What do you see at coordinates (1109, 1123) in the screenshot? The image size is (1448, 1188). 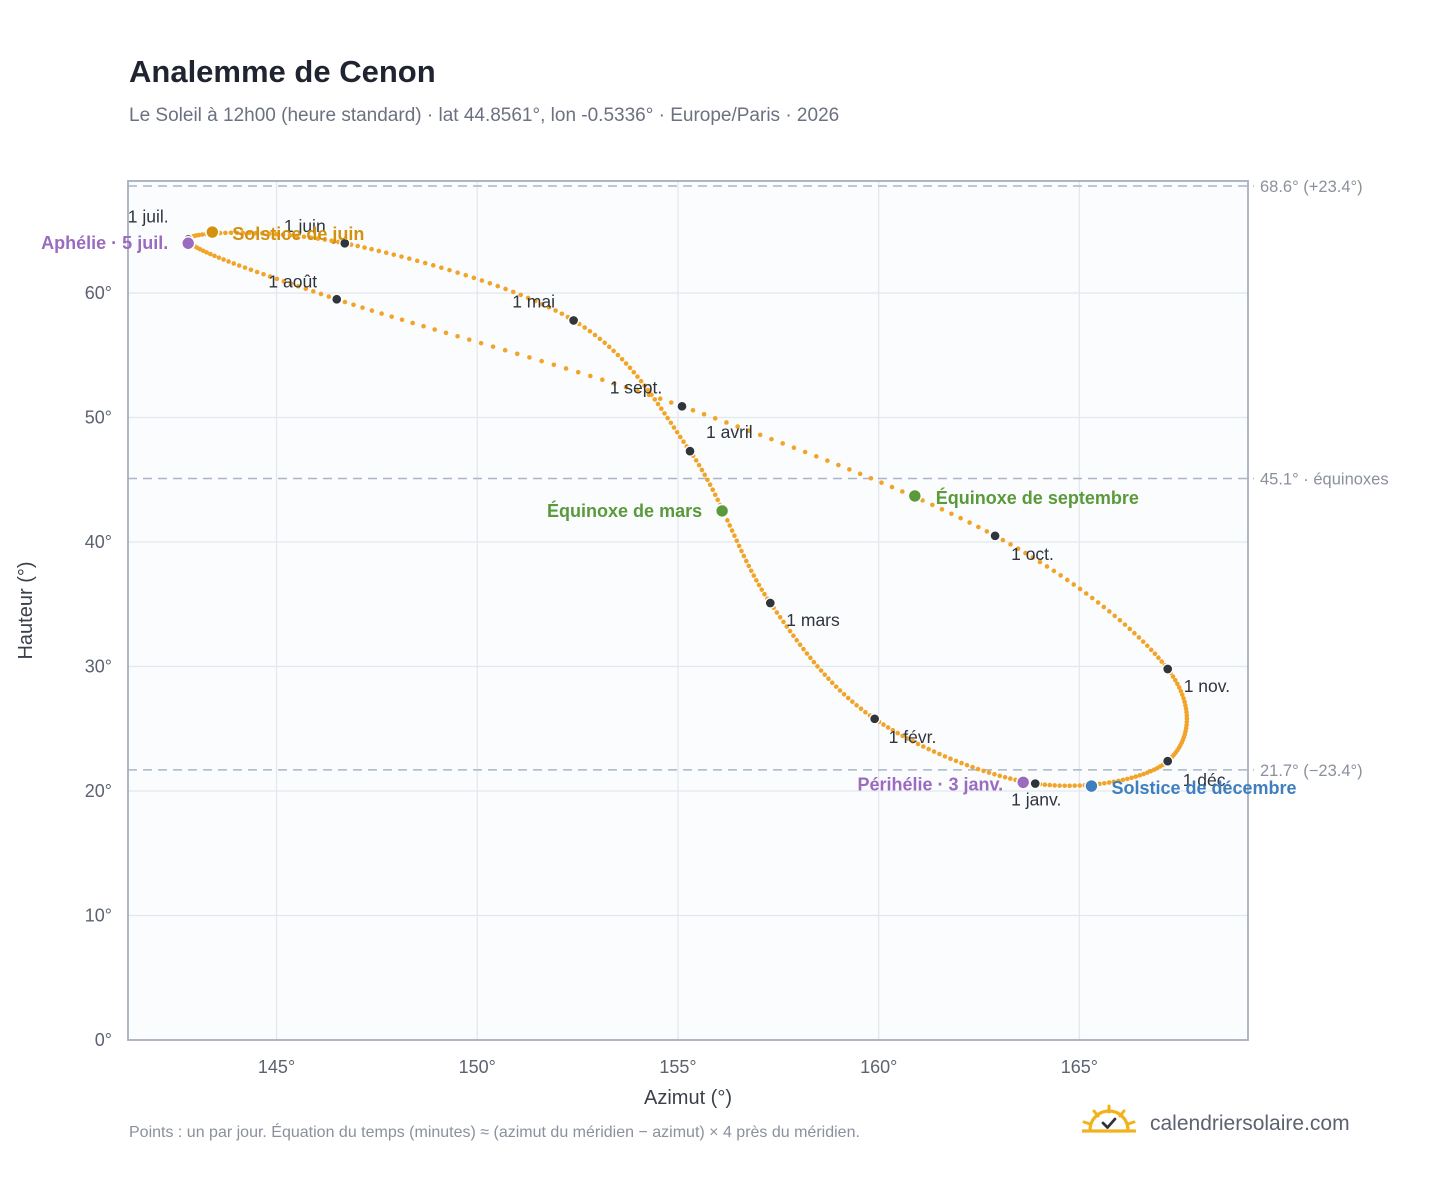 I see `sun-logo-icon` at bounding box center [1109, 1123].